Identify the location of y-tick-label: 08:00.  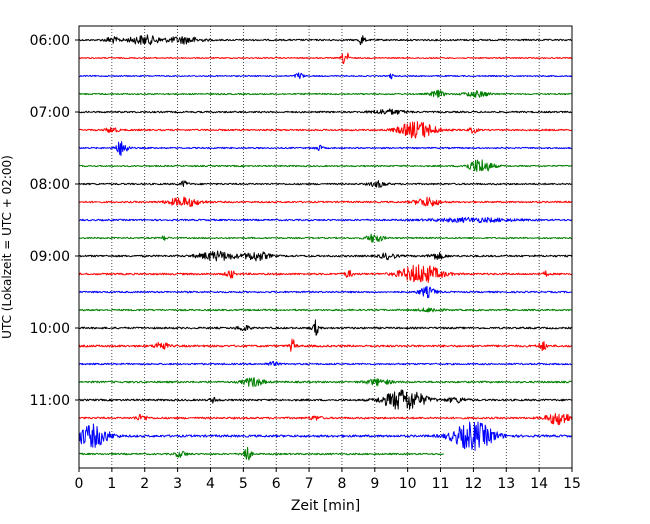
(50, 185).